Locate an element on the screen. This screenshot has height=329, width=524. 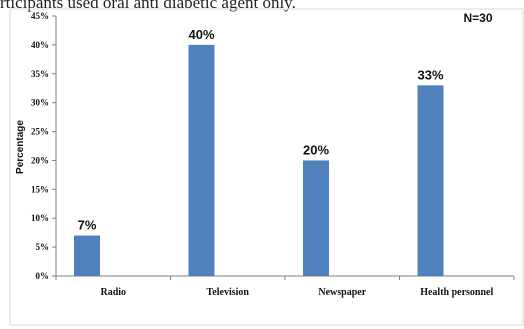
y-tick-label: 40% is located at coordinates (40, 45).